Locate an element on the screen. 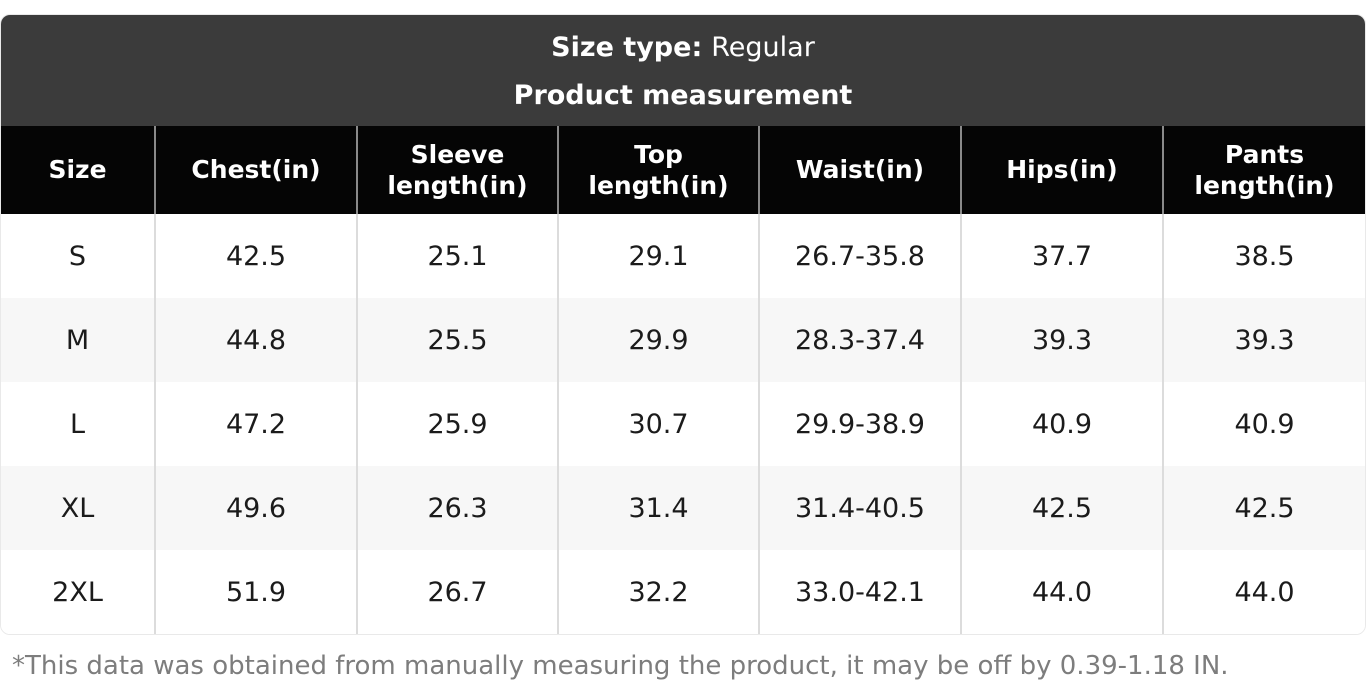 The height and width of the screenshot is (700, 1366). size-cell: L is located at coordinates (77, 424).